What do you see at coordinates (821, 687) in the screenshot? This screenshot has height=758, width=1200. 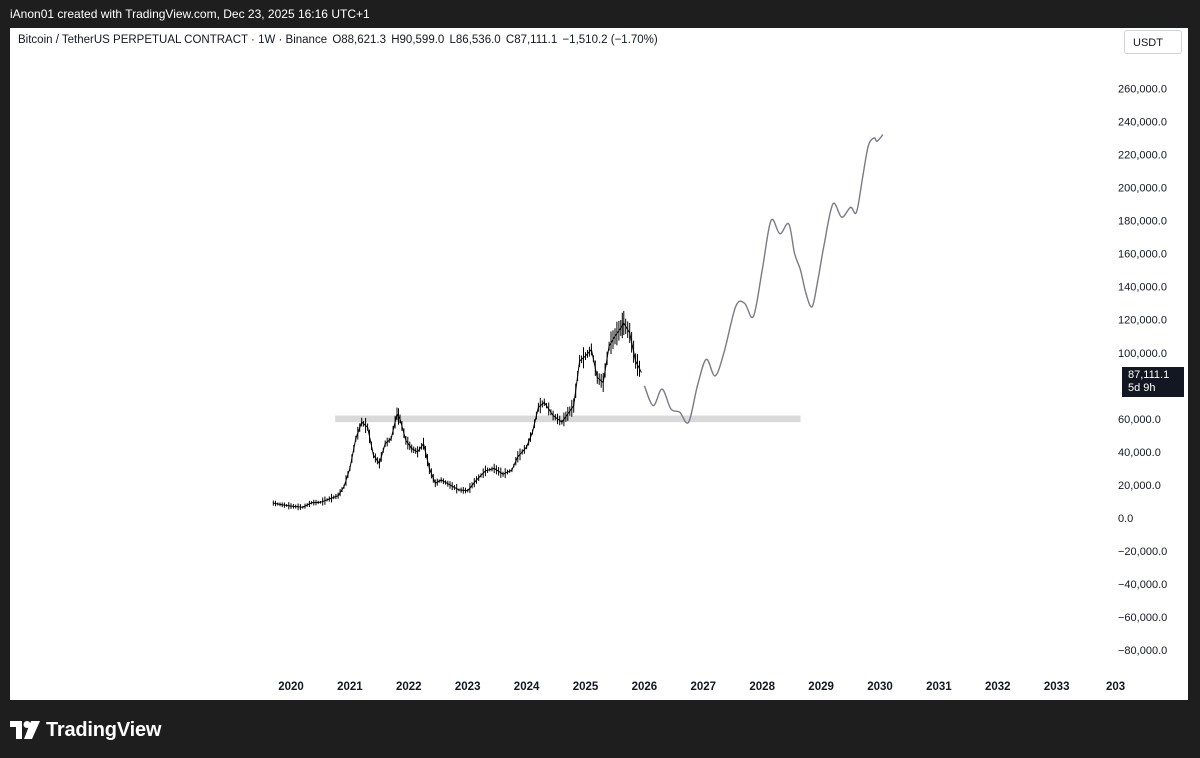 I see `x-tick-label: 2029` at bounding box center [821, 687].